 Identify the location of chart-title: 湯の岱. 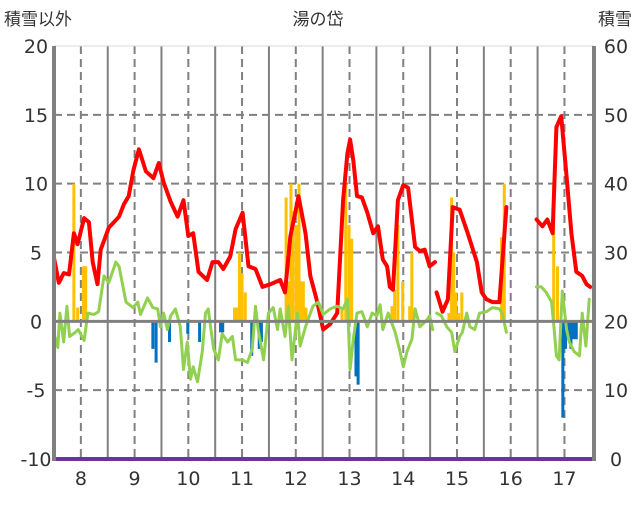
(318, 20).